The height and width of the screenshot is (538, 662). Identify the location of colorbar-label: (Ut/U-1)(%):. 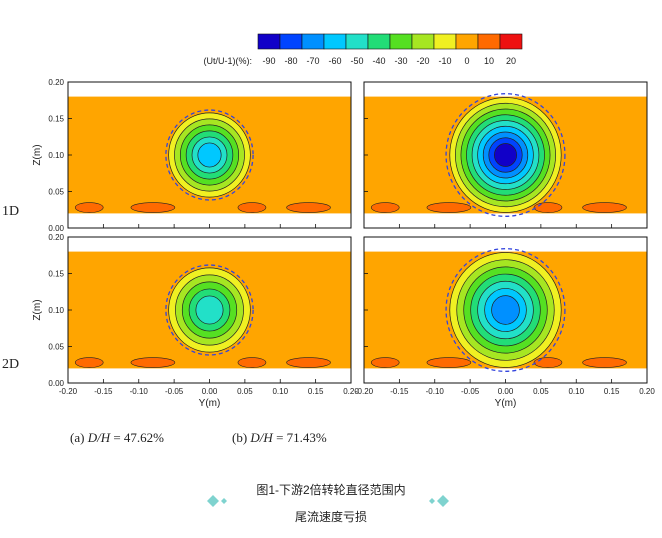
(228, 61).